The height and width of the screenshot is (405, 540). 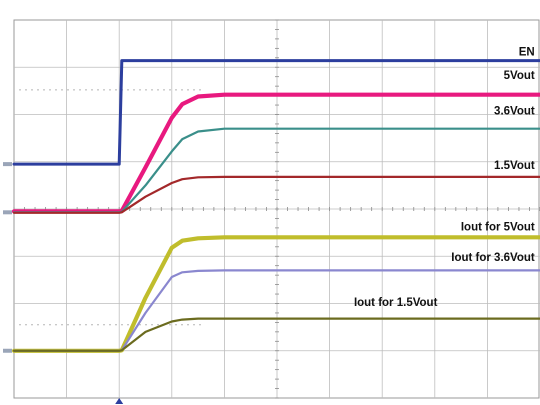 I want to click on trace-1-5vout, so click(x=276, y=194).